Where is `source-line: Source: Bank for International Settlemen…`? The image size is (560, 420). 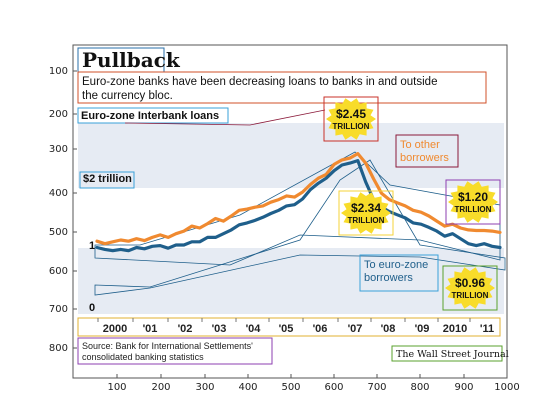 source-line: Source: Bank for International Settlemen… is located at coordinates (167, 346).